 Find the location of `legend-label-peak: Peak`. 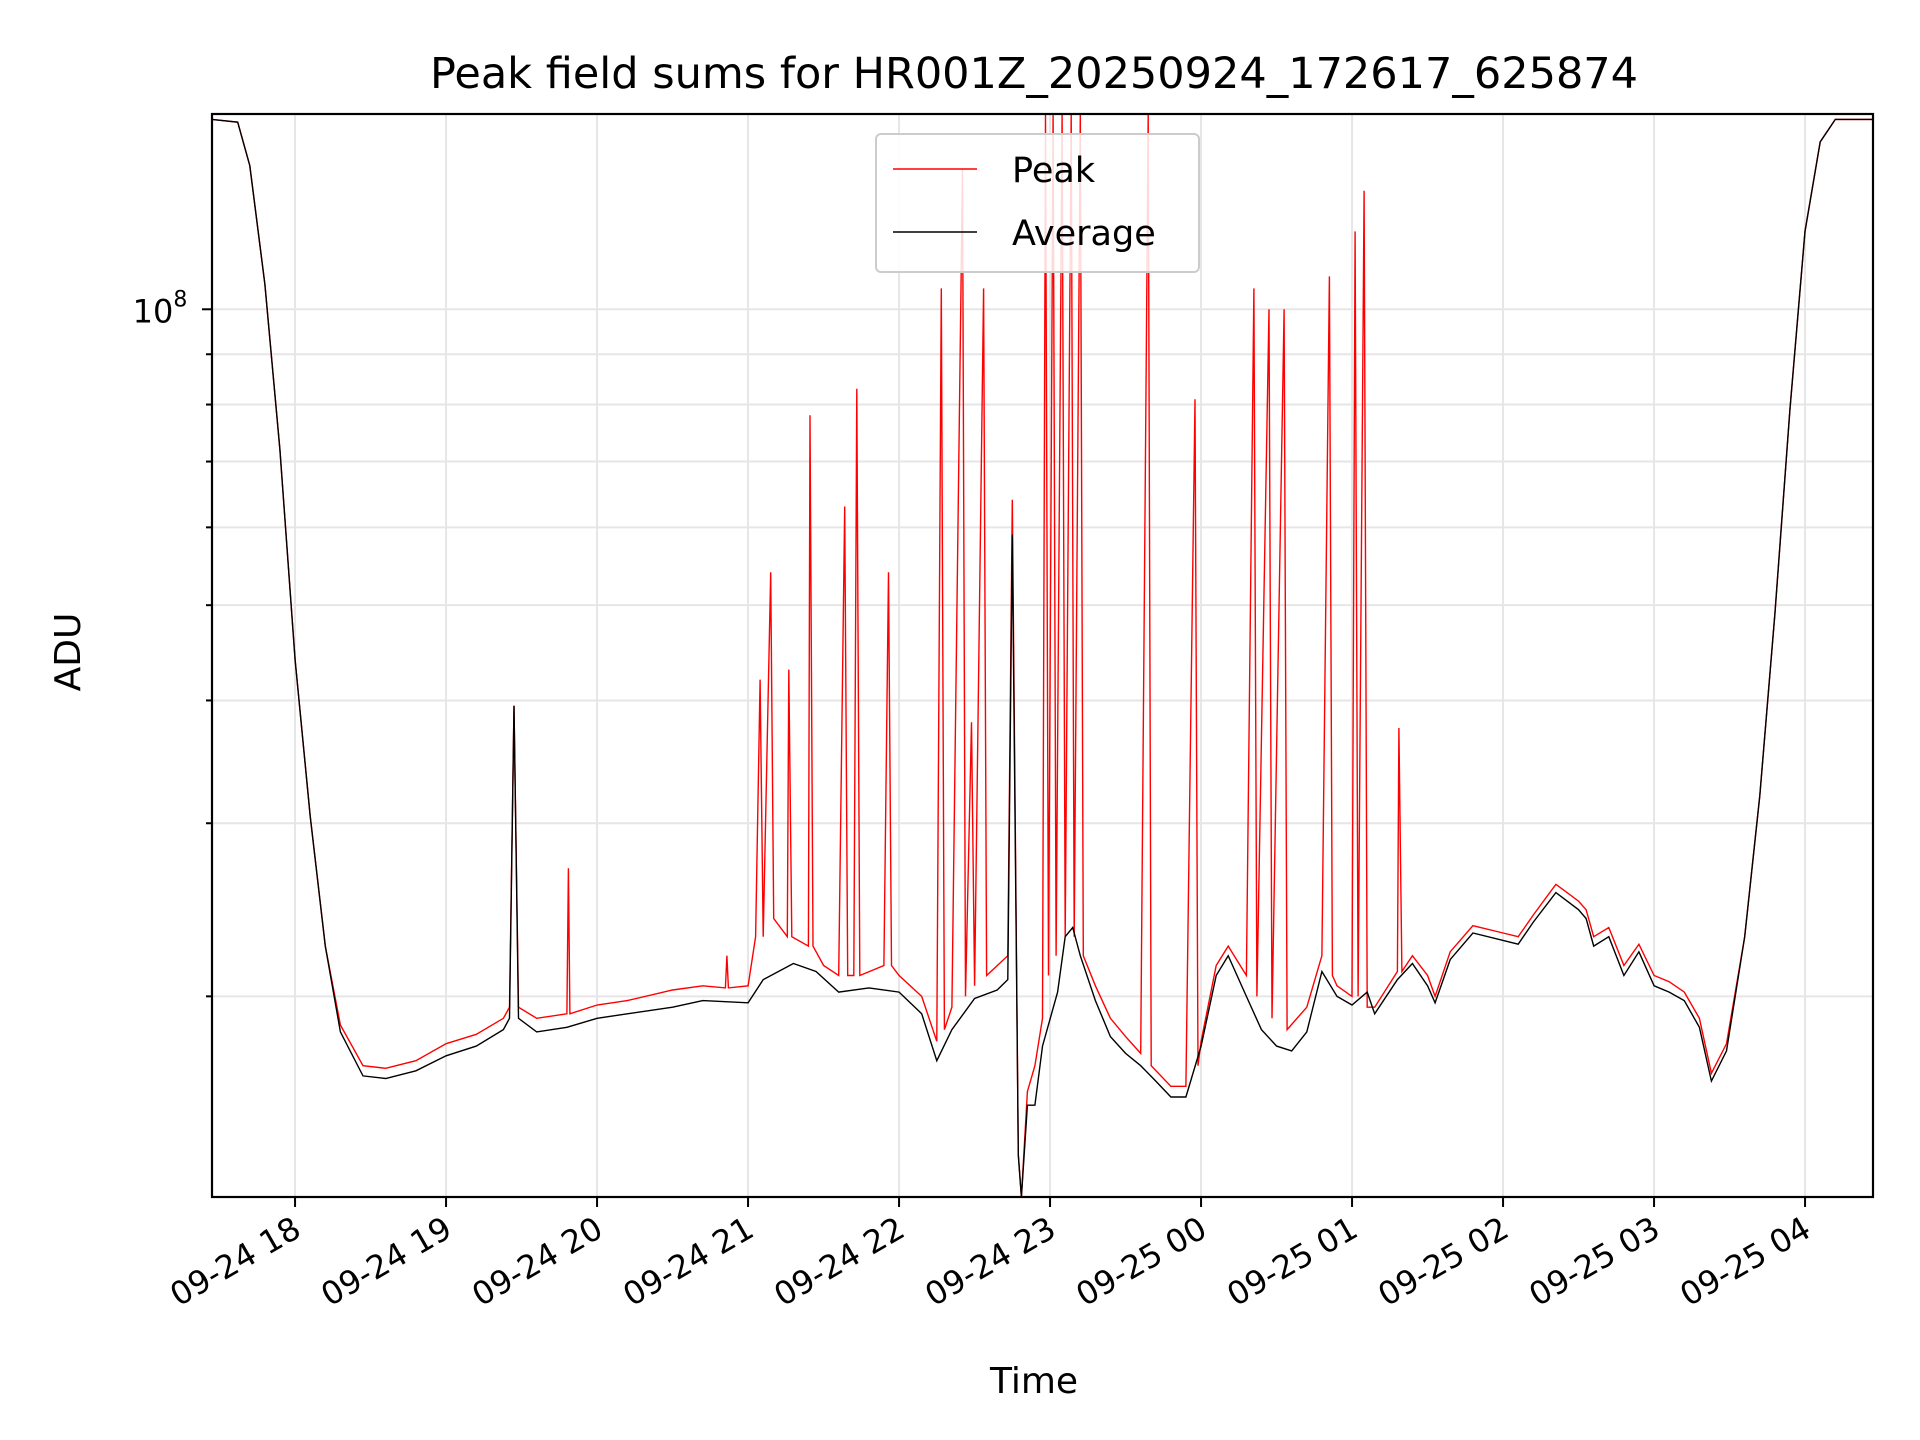

legend-label-peak: Peak is located at coordinates (1054, 171).